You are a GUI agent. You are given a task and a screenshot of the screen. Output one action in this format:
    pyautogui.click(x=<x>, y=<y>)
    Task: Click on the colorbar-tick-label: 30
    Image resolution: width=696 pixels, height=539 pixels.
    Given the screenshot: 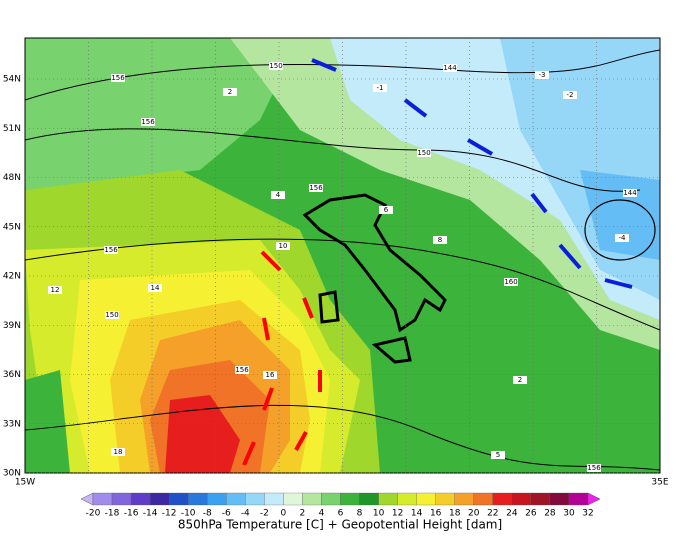 What is the action you would take?
    pyautogui.click(x=569, y=514)
    